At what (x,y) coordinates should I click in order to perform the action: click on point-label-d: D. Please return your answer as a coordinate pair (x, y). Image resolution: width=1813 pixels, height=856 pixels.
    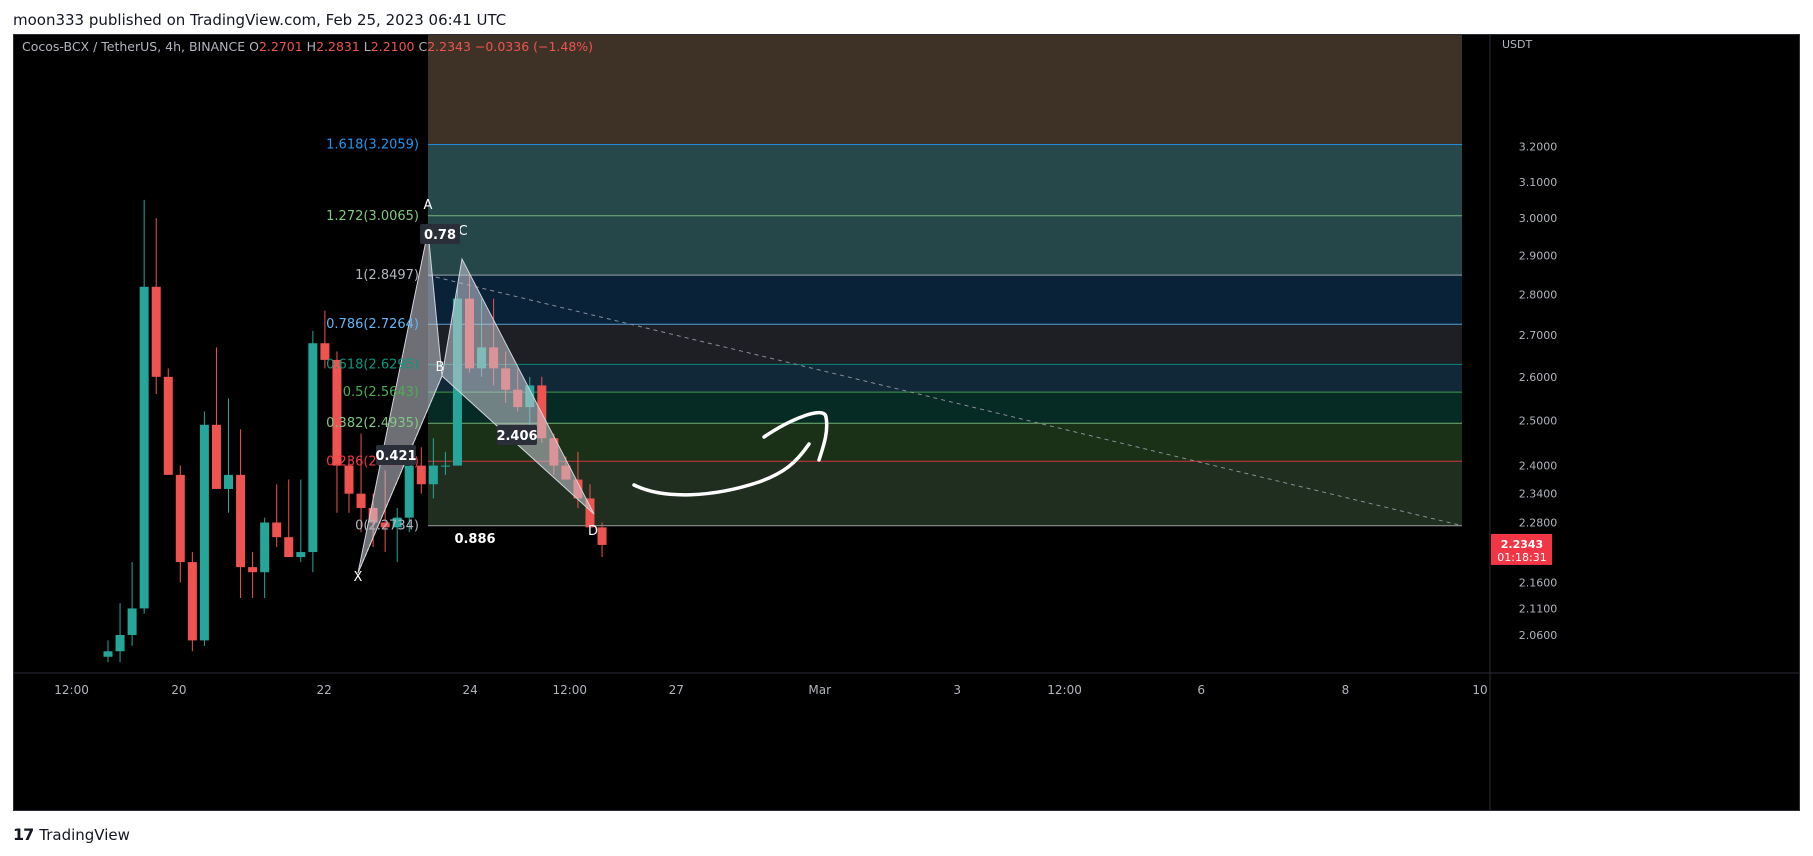
    Looking at the image, I should click on (593, 531).